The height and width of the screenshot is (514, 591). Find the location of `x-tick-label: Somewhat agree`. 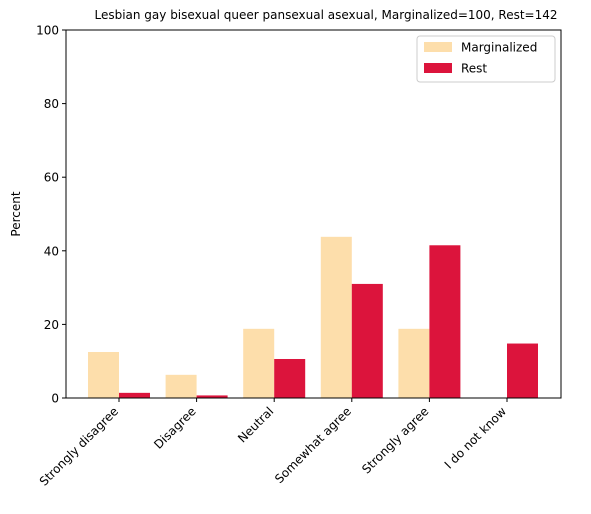

x-tick-label: Somewhat agree is located at coordinates (313, 445).